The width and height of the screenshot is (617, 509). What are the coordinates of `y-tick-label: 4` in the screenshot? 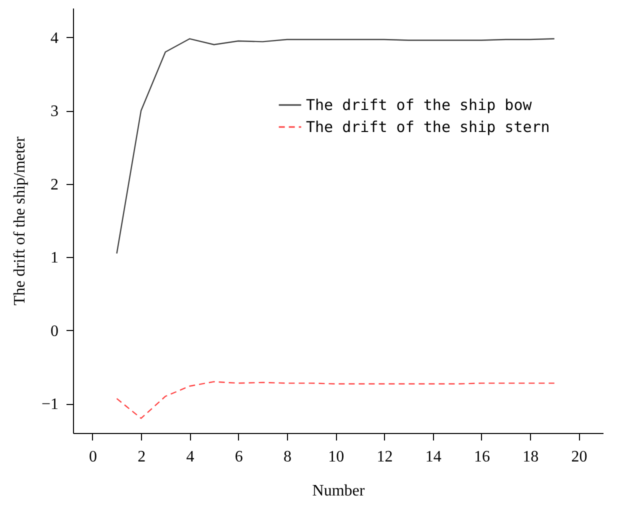 It's located at (54, 38).